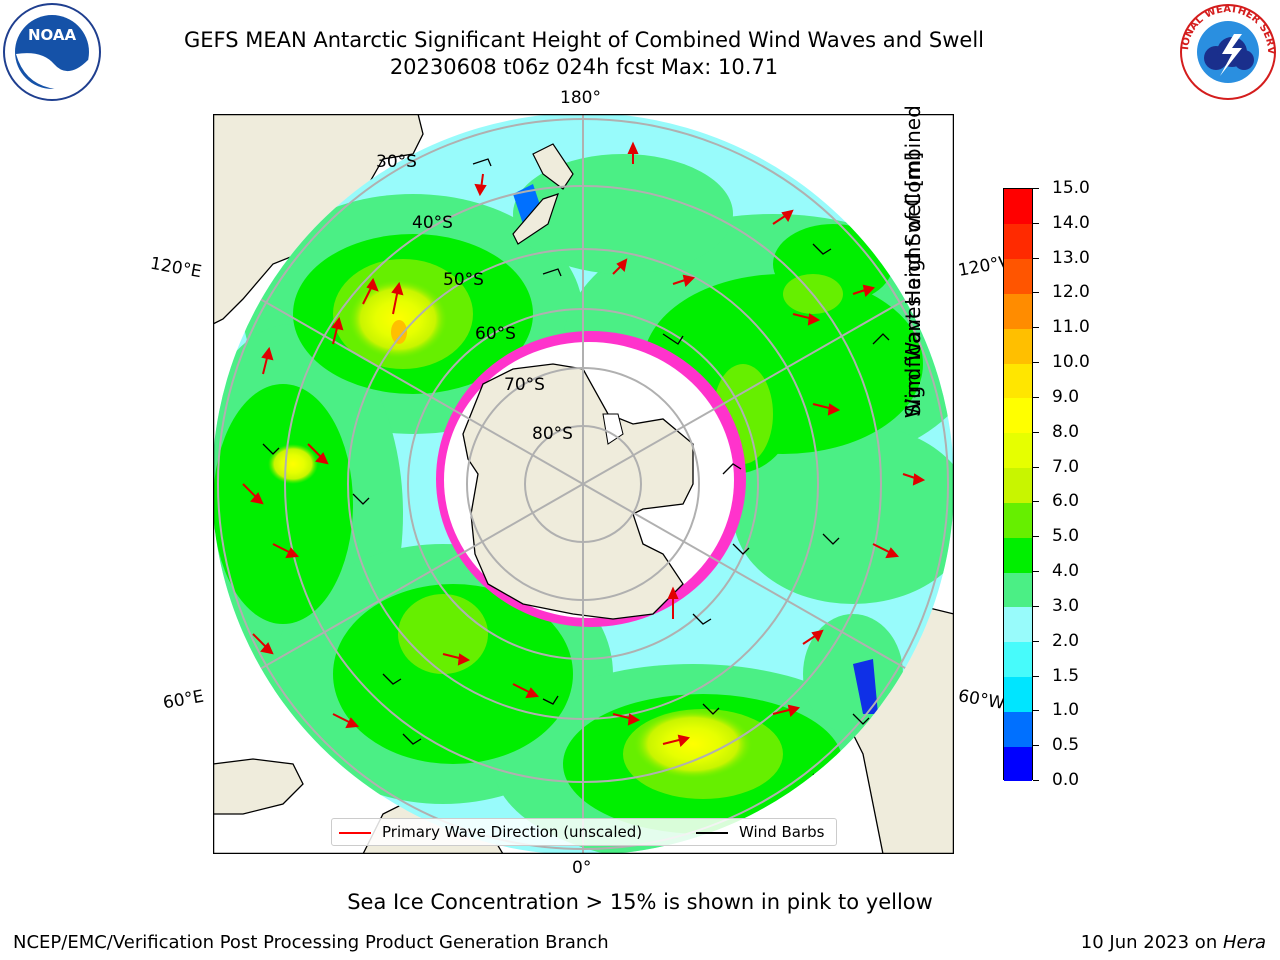 The image size is (1280, 960). What do you see at coordinates (1066, 571) in the screenshot?
I see `colorbar-tick-label: 4.0` at bounding box center [1066, 571].